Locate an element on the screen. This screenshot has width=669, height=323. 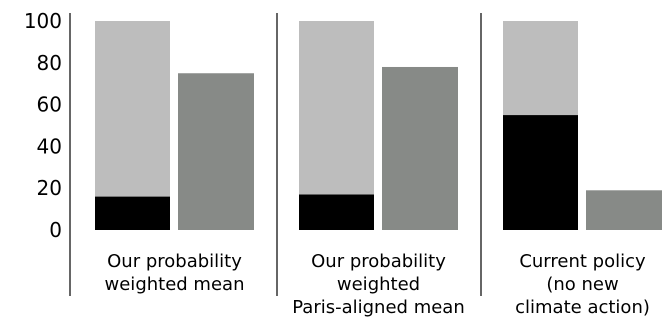
y-tick-label: 0 is located at coordinates (55, 230).